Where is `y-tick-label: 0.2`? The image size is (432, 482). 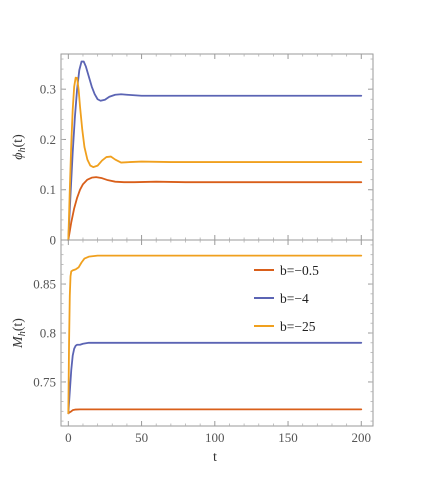
y-tick-label: 0.2 is located at coordinates (48, 139).